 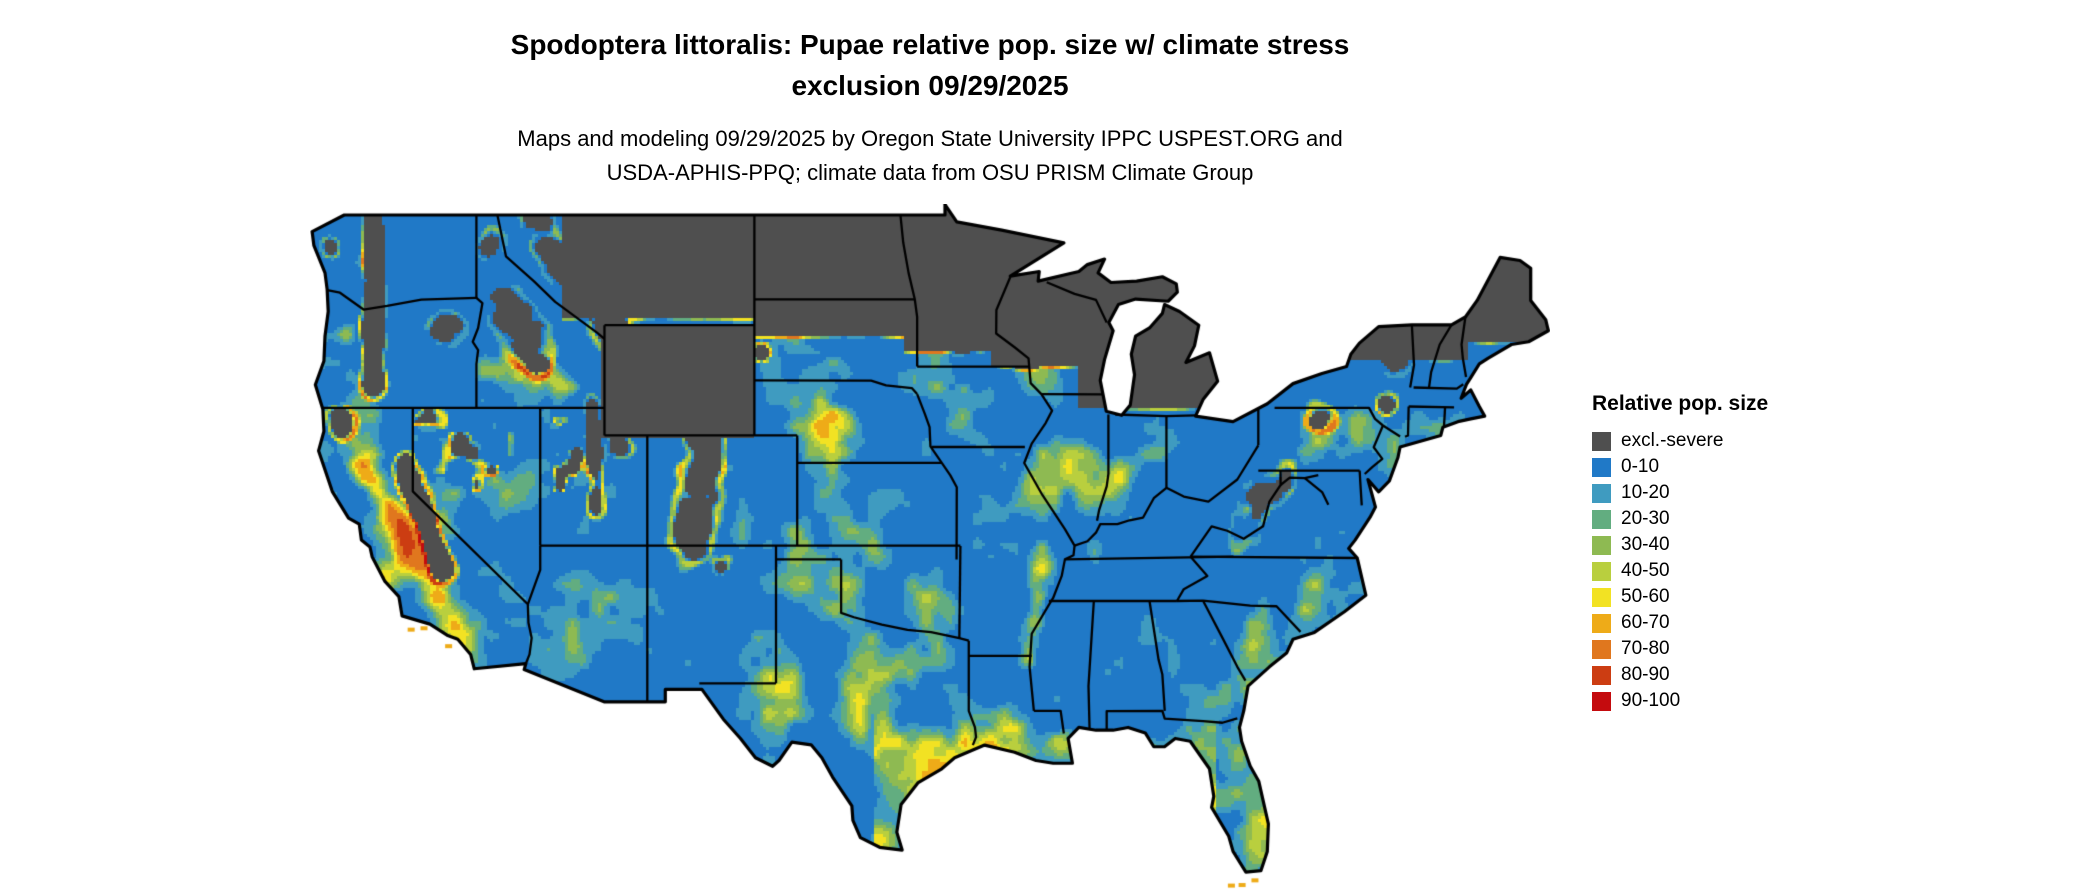 I want to click on legend-label: 80-90, so click(x=1645, y=674).